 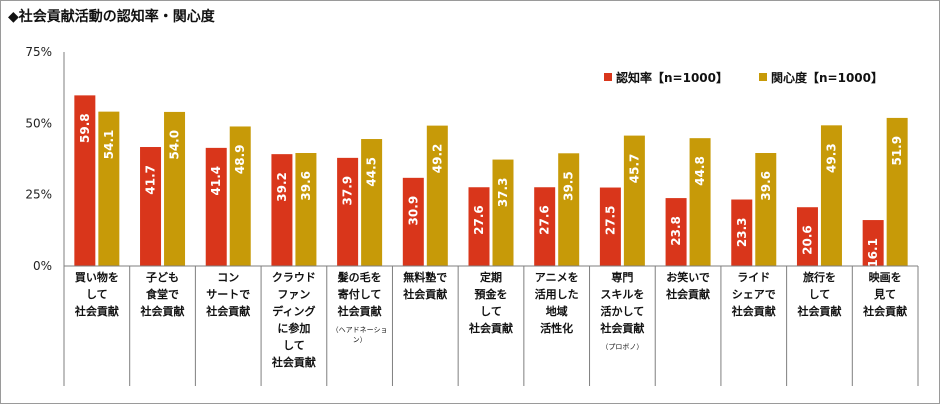 I want to click on category-label: 買い物を, so click(x=97, y=277).